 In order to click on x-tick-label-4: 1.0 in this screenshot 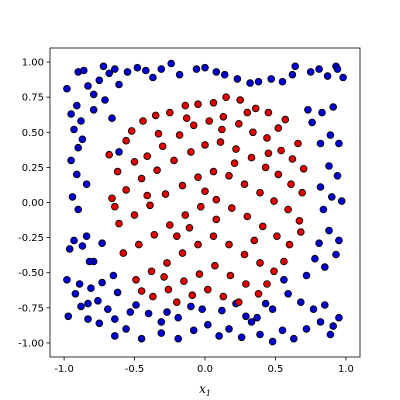, I will do `click(346, 369)`.